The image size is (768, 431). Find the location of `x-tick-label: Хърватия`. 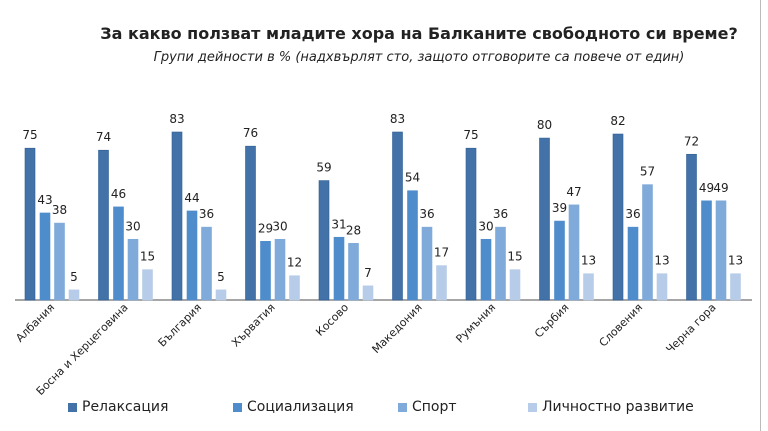

x-tick-label: Хърватия is located at coordinates (253, 325).